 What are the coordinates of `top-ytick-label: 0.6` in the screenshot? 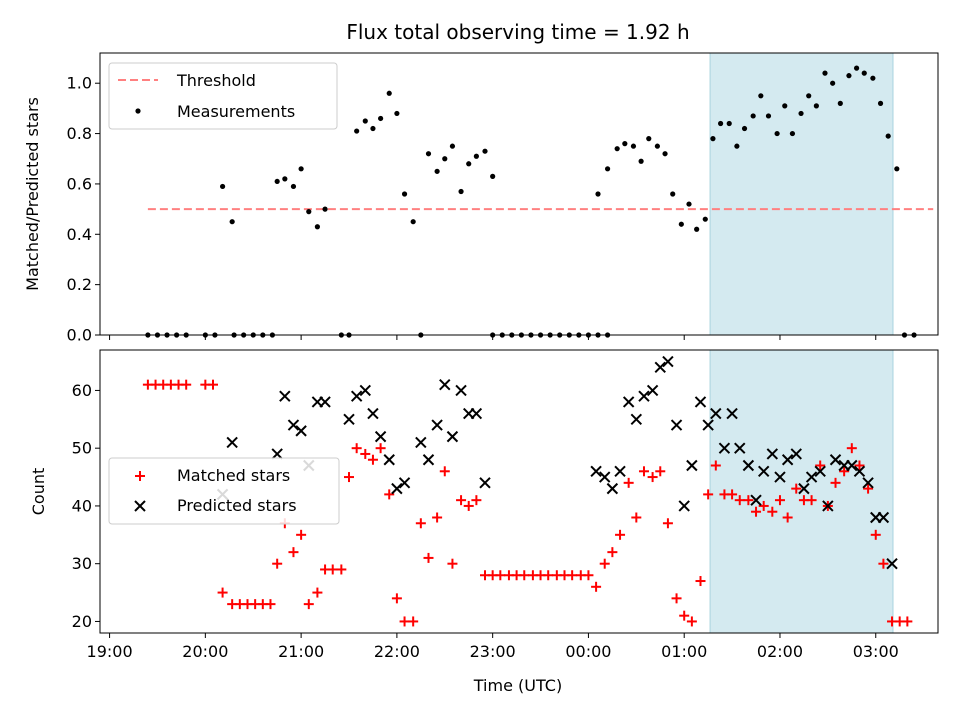 It's located at (79, 183).